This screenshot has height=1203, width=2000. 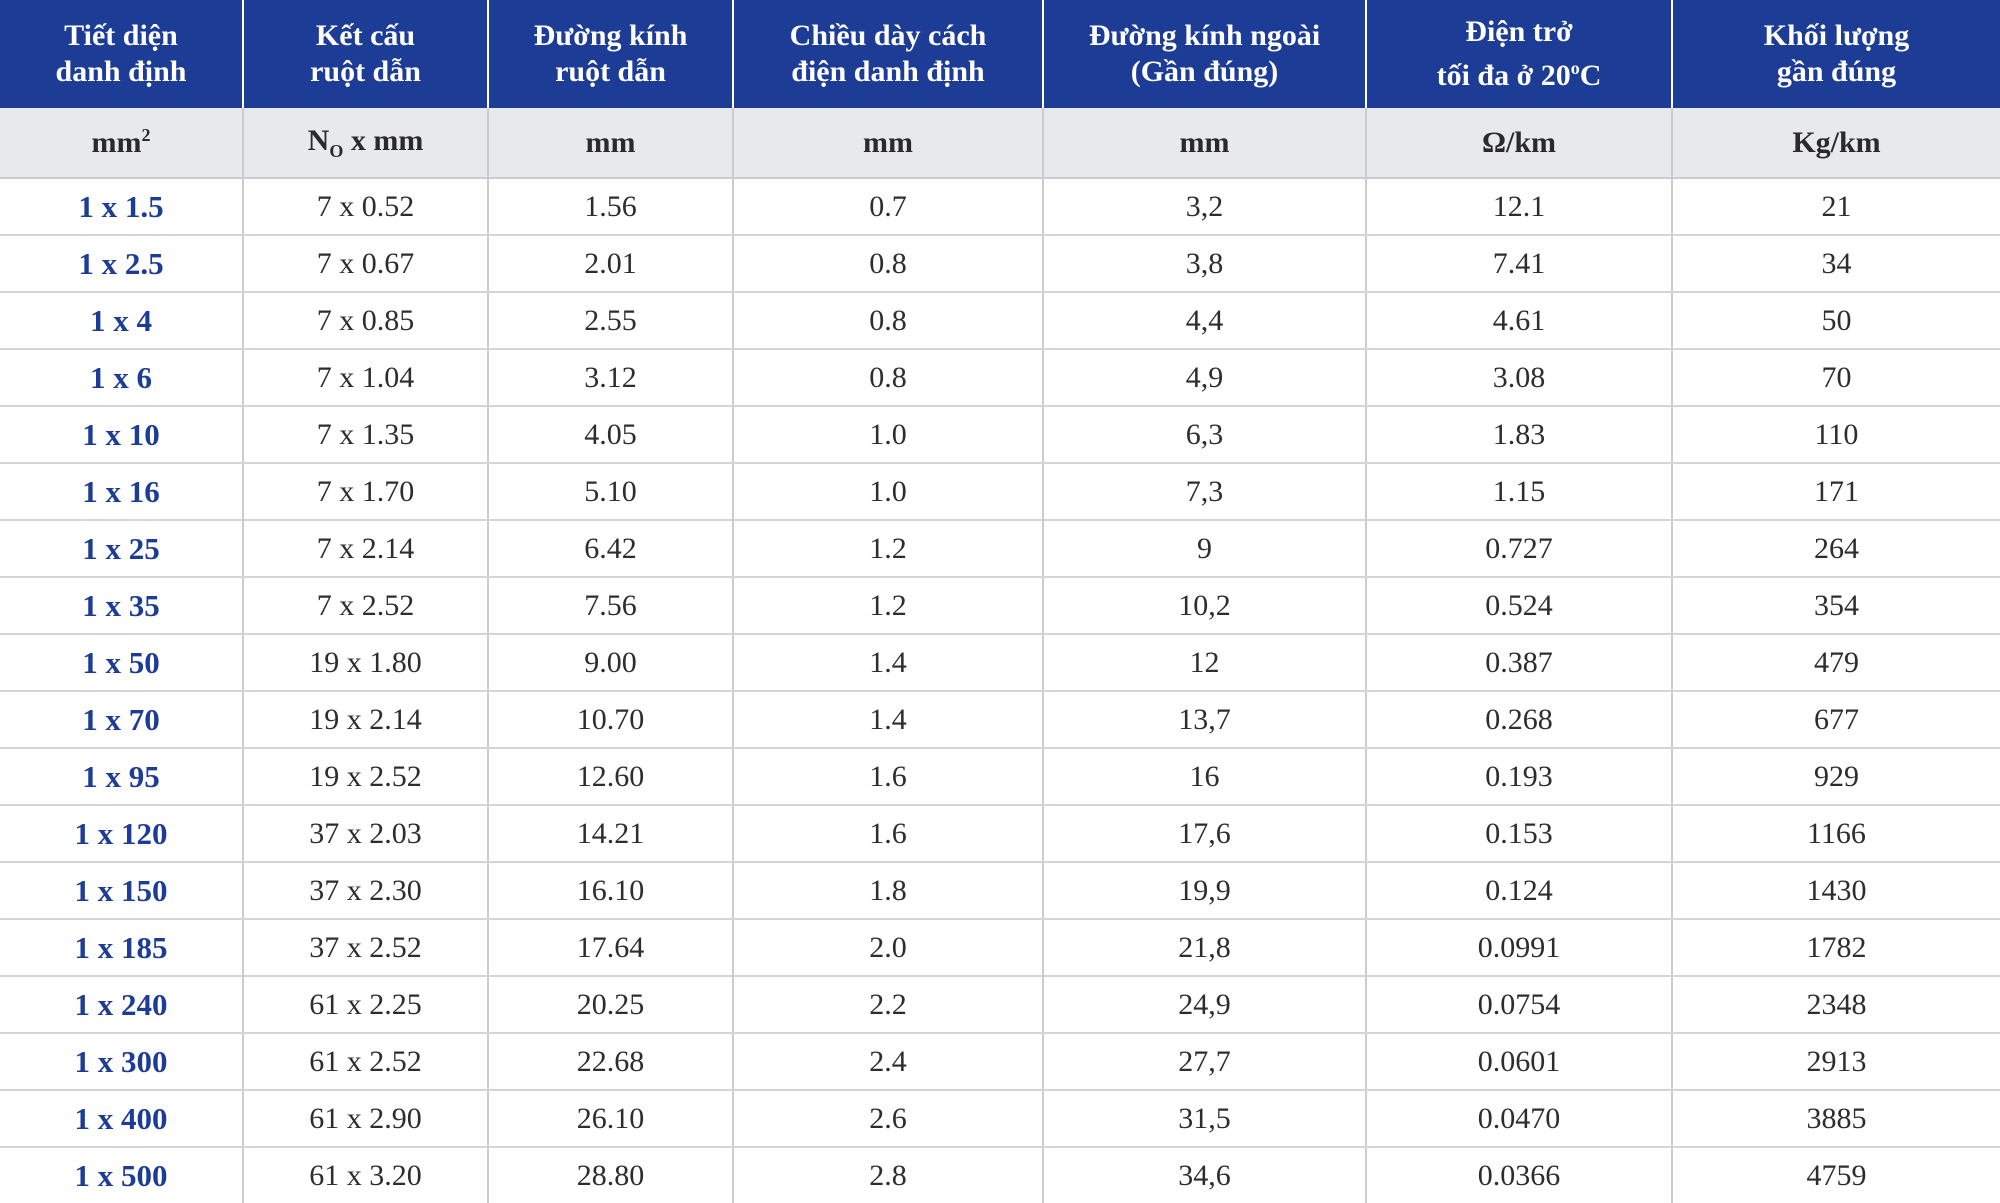 What do you see at coordinates (1205, 891) in the screenshot?
I see `cell-outer-diameter: 19,9` at bounding box center [1205, 891].